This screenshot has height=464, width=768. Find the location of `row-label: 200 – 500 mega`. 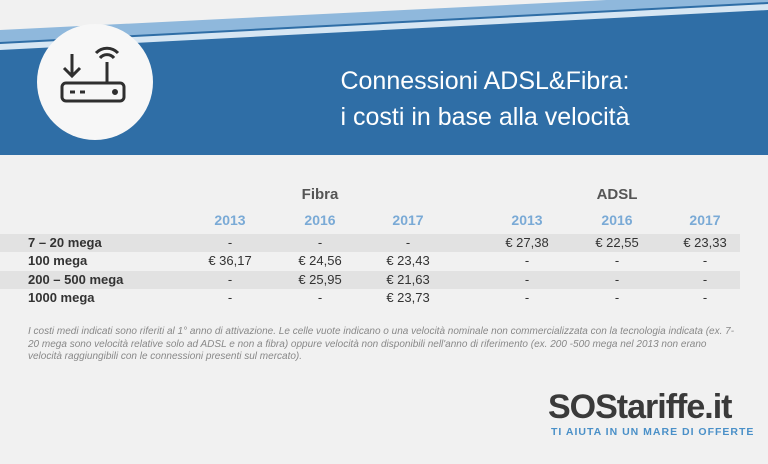

row-label: 200 – 500 mega is located at coordinates (76, 279).